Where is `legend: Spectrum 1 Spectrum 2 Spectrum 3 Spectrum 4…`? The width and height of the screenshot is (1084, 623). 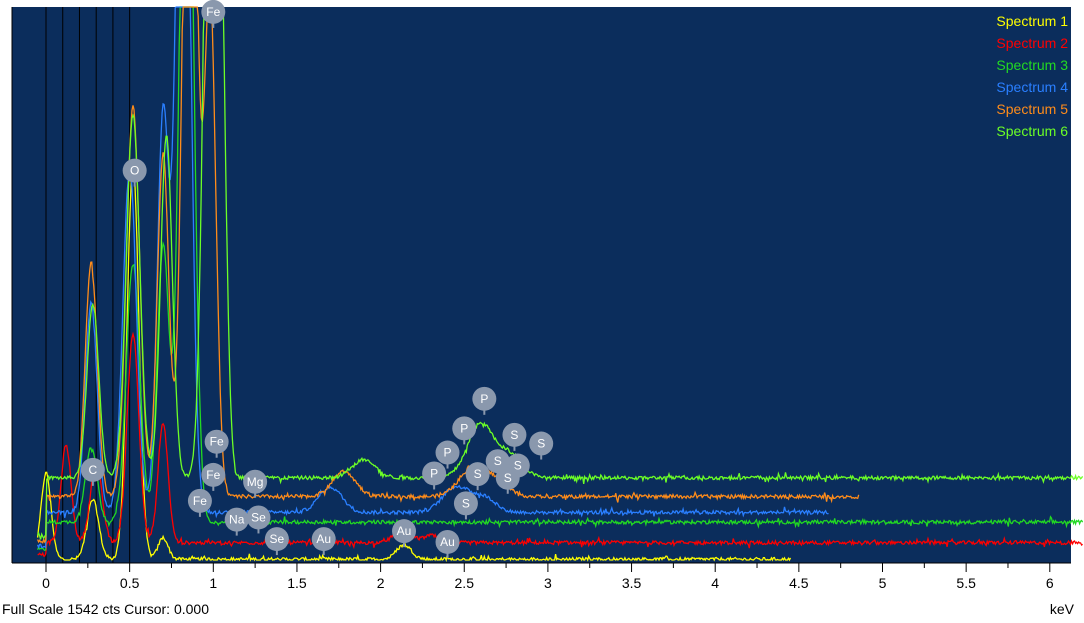
legend: Spectrum 1 Spectrum 2 Spectrum 3 Spectrum 4… is located at coordinates (1032, 76).